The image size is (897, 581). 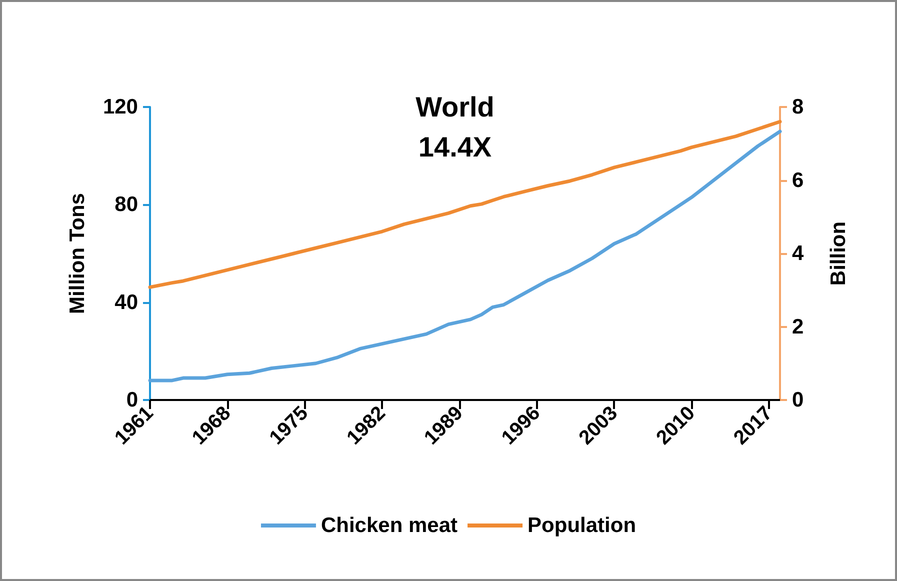 What do you see at coordinates (838, 253) in the screenshot?
I see `y2-axis-title: Billion` at bounding box center [838, 253].